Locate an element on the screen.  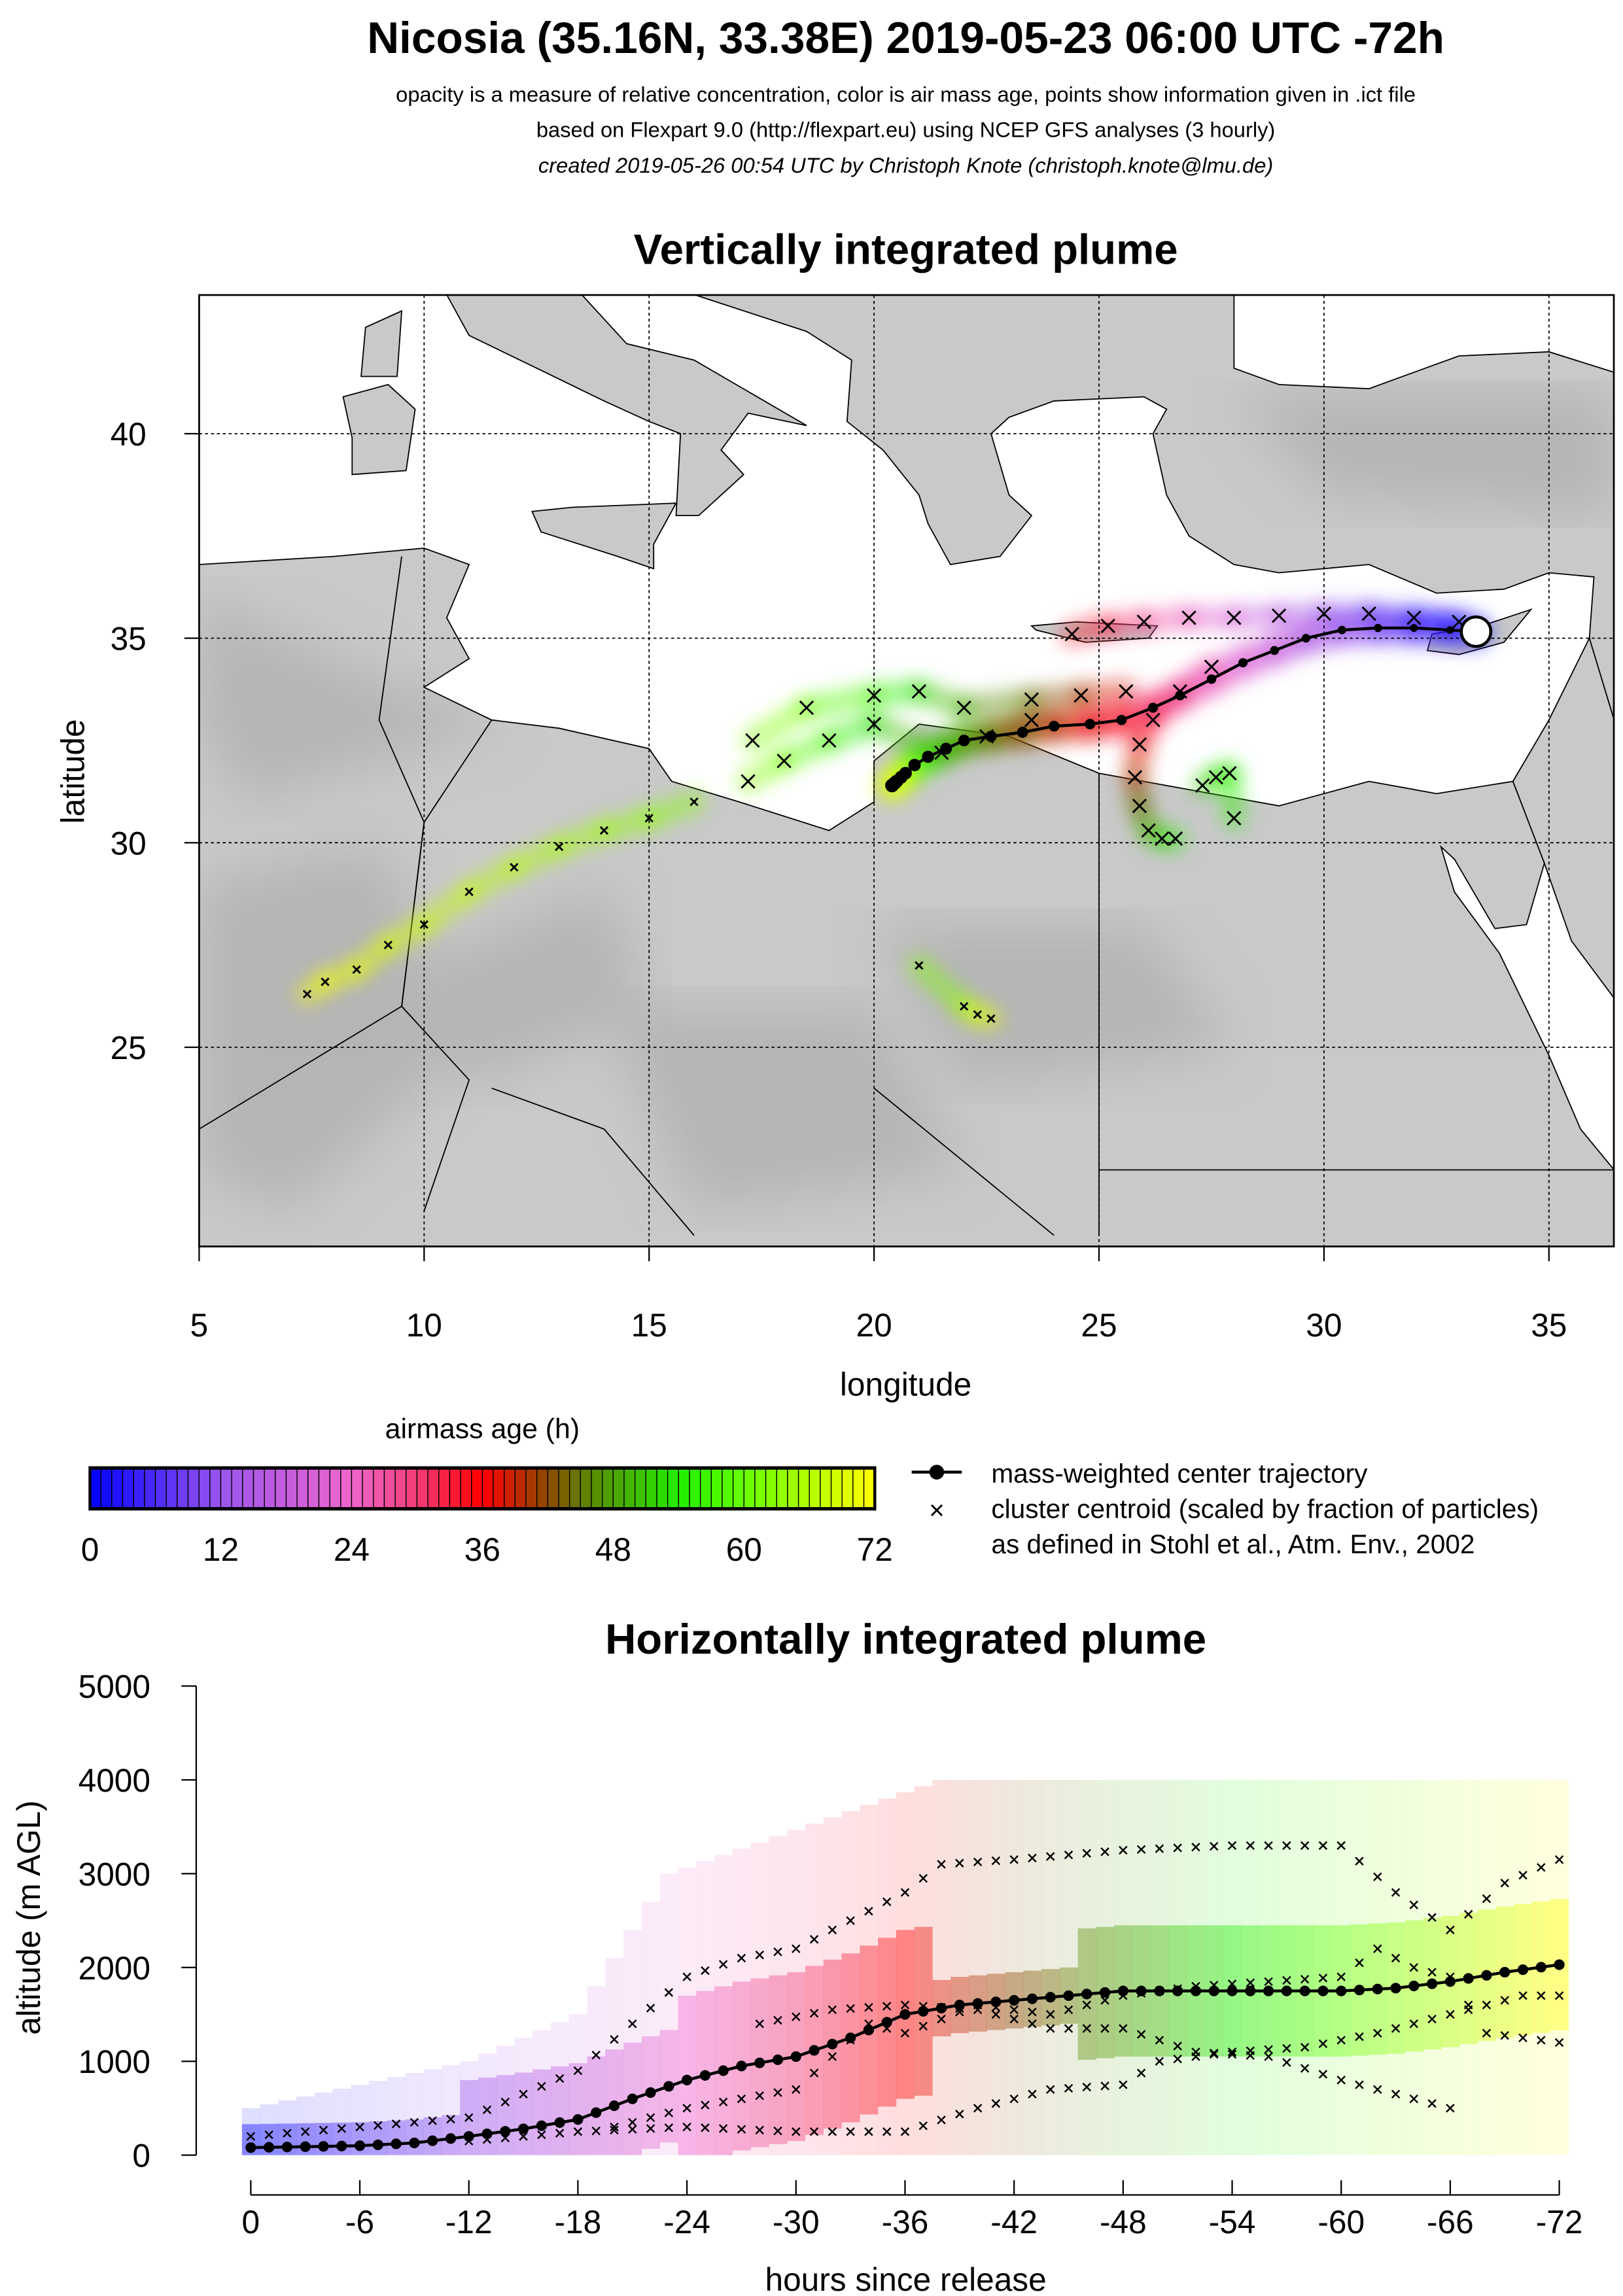
sicily is located at coordinates (604, 536).